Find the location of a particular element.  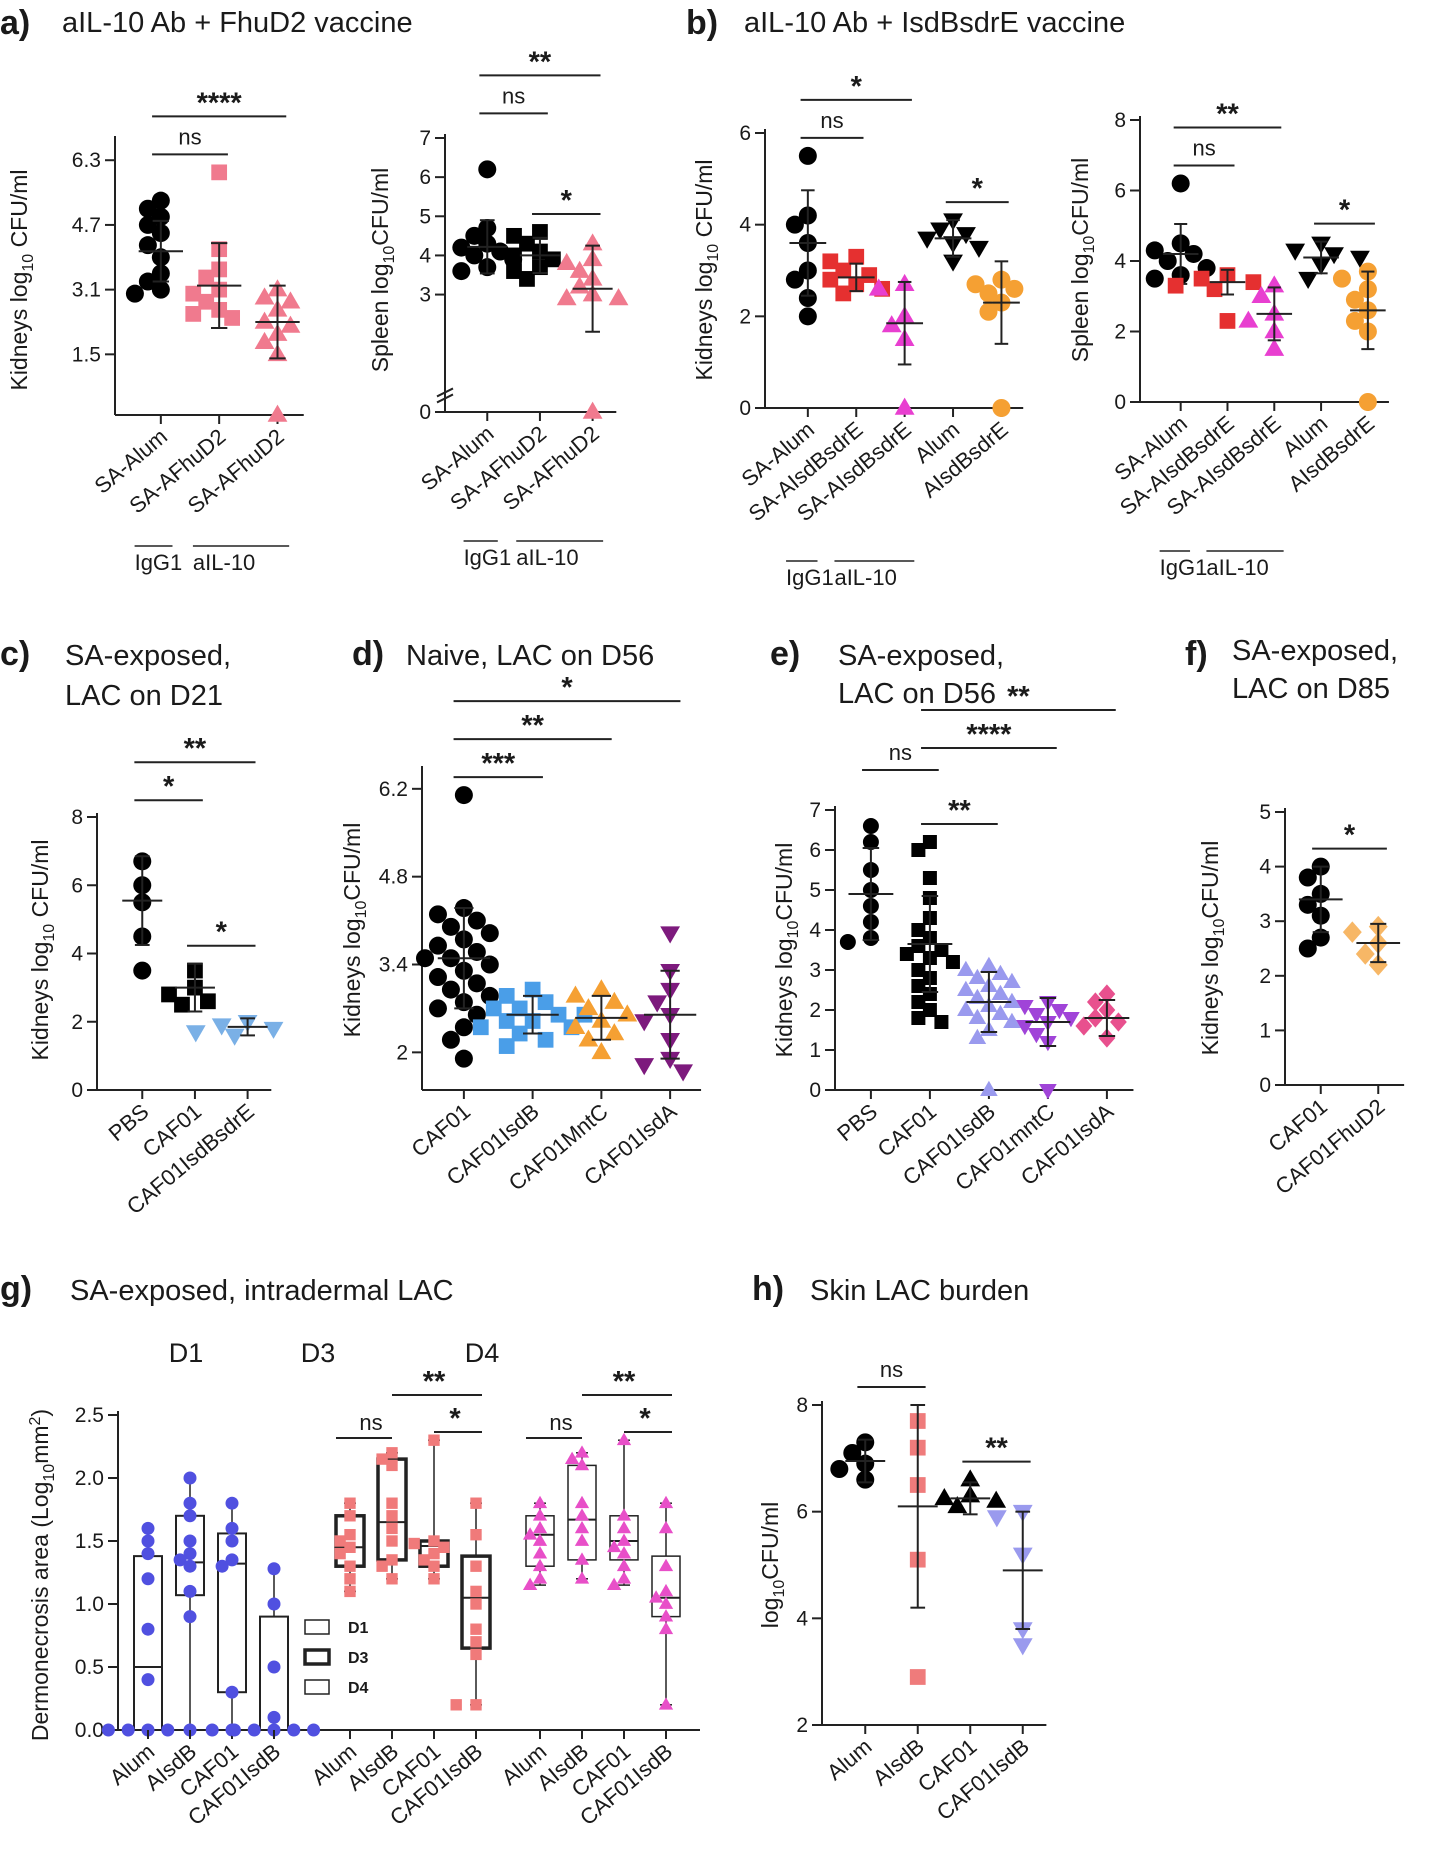

panel-label: g) is located at coordinates (16, 1289).